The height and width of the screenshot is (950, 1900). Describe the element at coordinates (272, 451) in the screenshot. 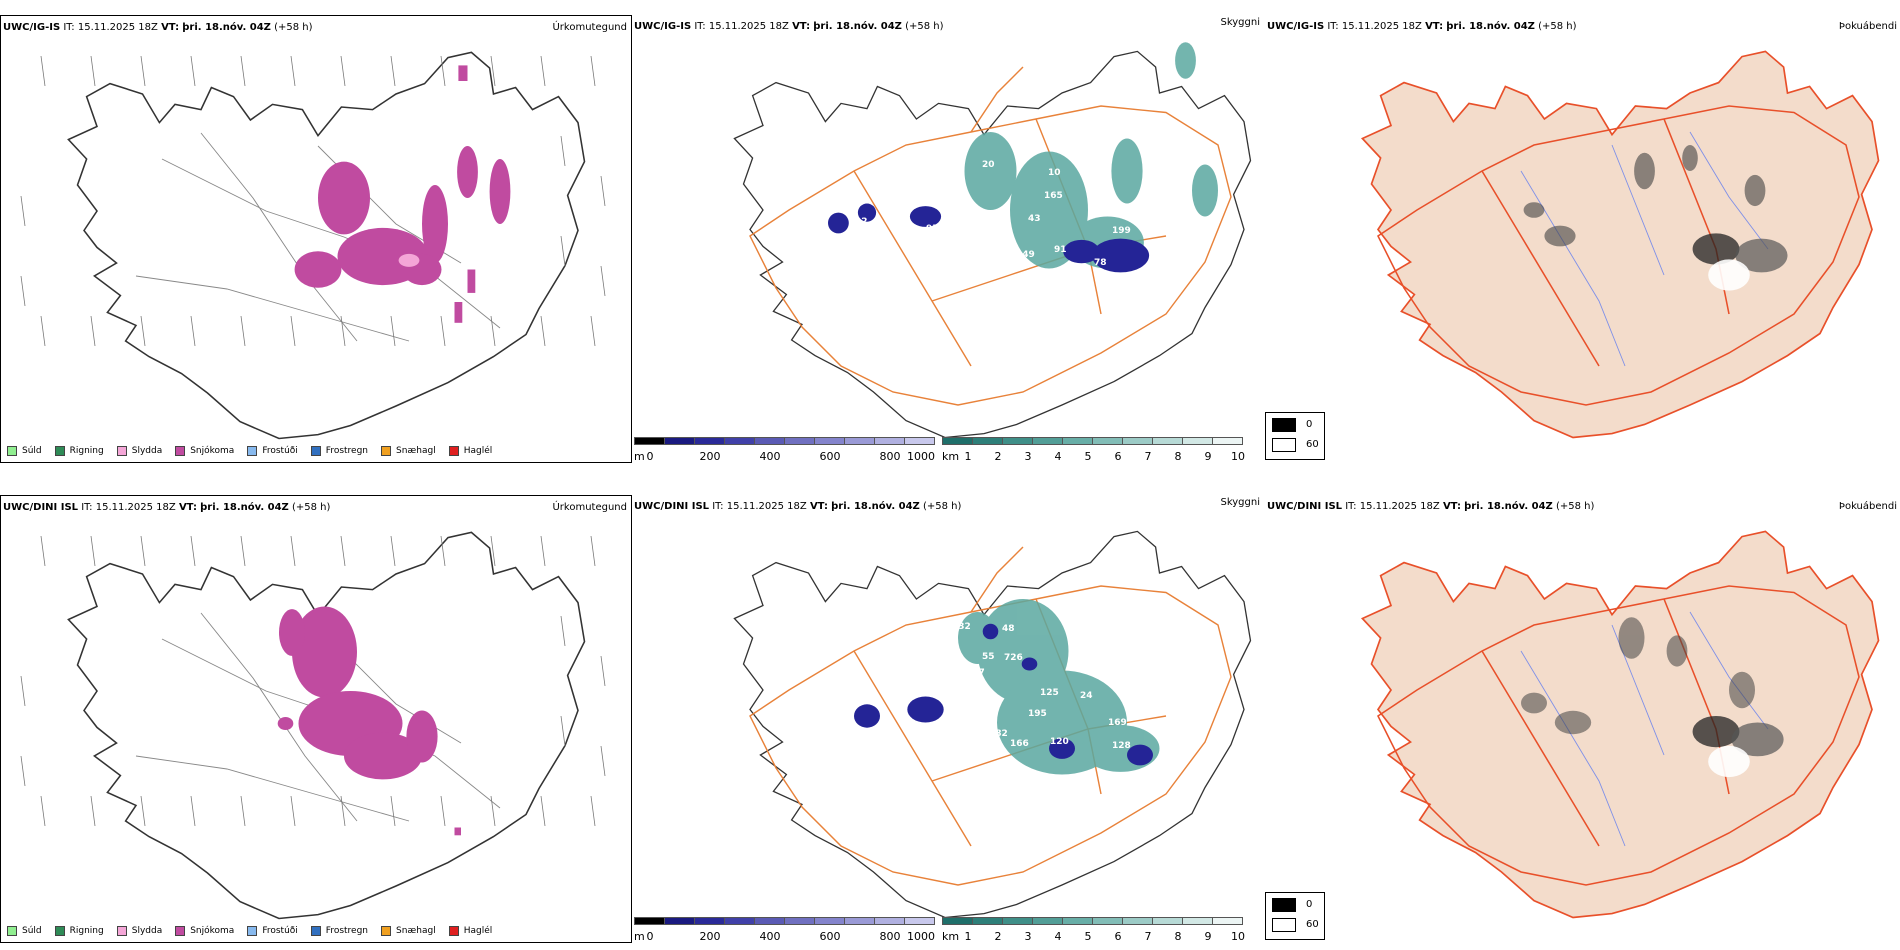

I see `legend-item: Frostúði` at that location.